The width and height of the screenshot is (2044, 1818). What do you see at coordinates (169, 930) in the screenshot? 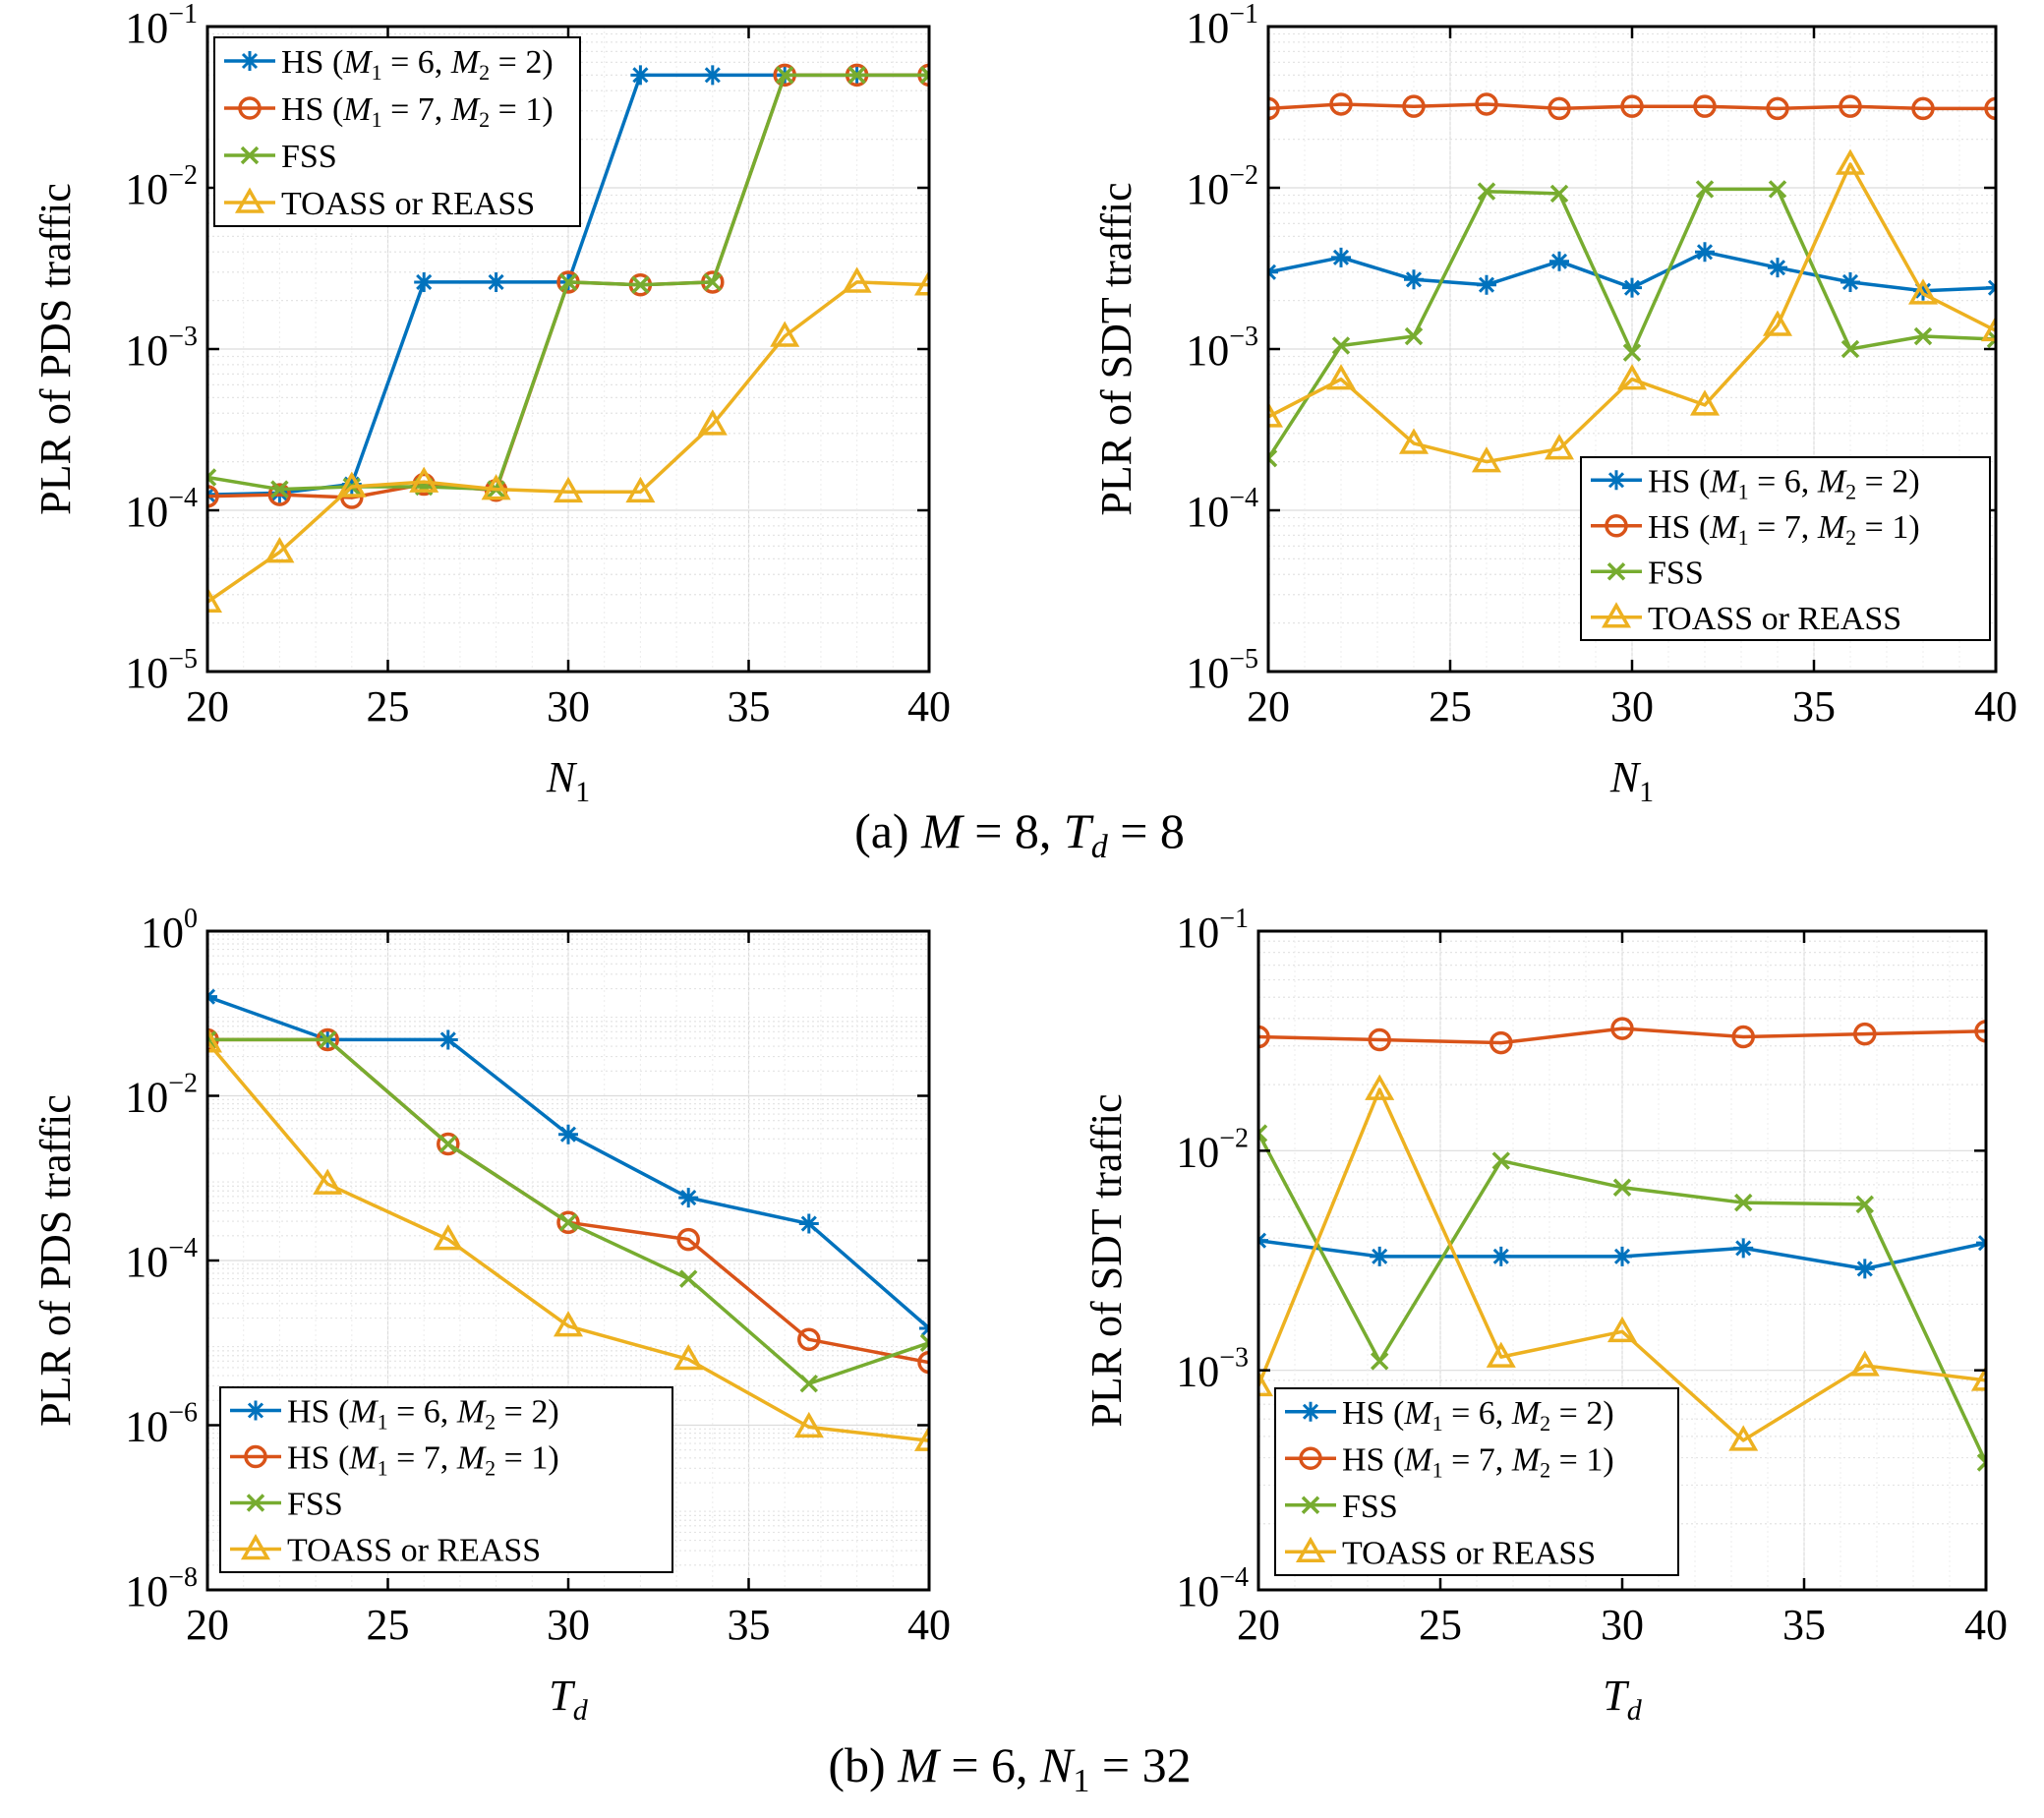
I see `y-tick-label: 10⁰` at bounding box center [169, 930].